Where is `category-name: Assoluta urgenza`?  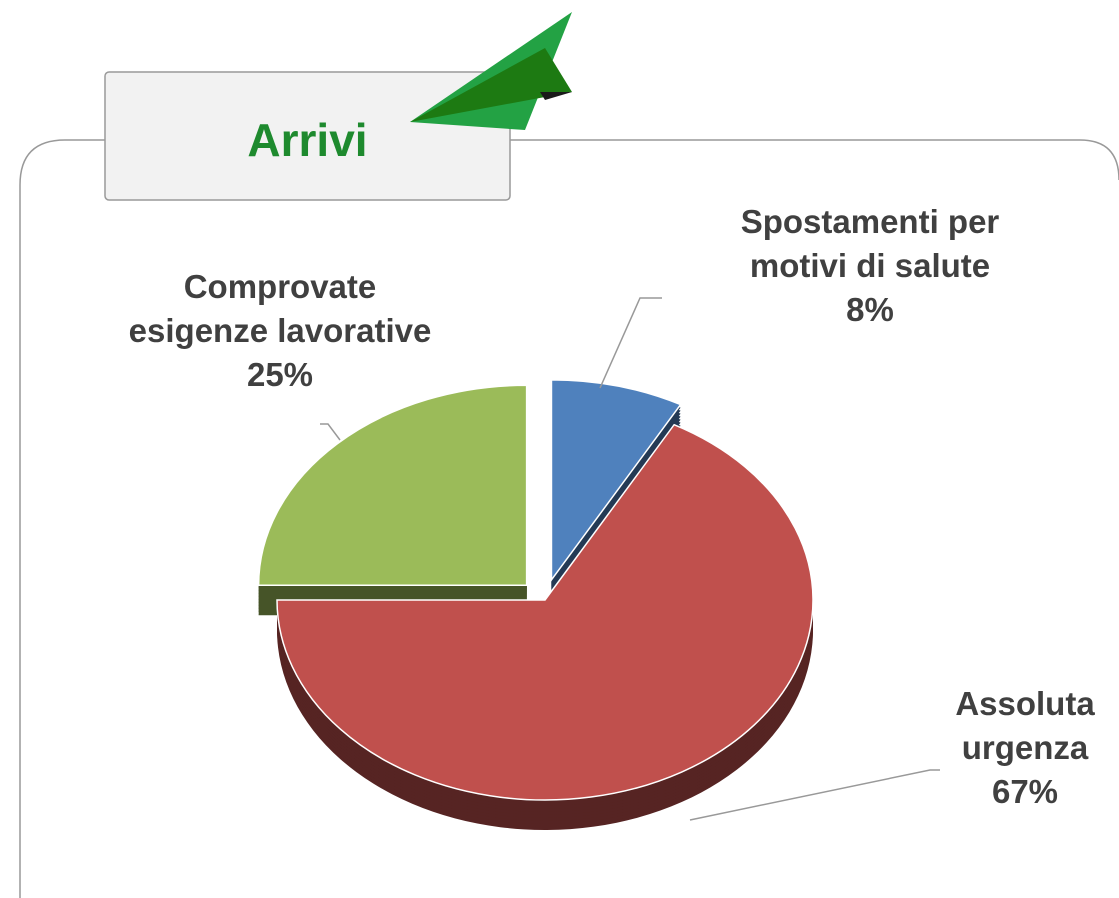
category-name: Assoluta urgenza is located at coordinates (1025, 725).